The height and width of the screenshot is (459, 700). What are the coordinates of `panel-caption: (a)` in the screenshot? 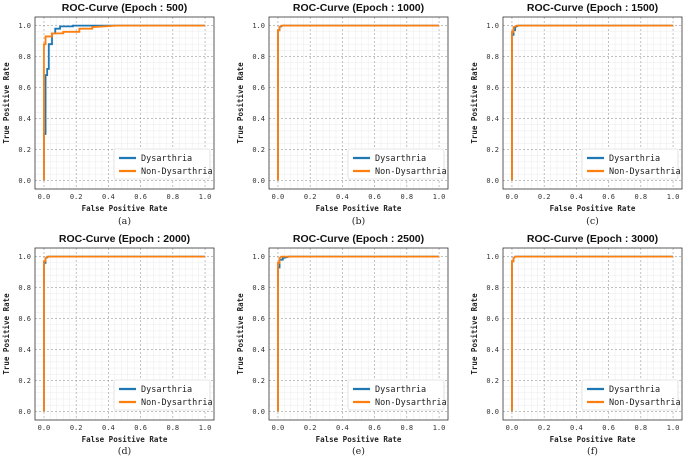 It's located at (124, 221).